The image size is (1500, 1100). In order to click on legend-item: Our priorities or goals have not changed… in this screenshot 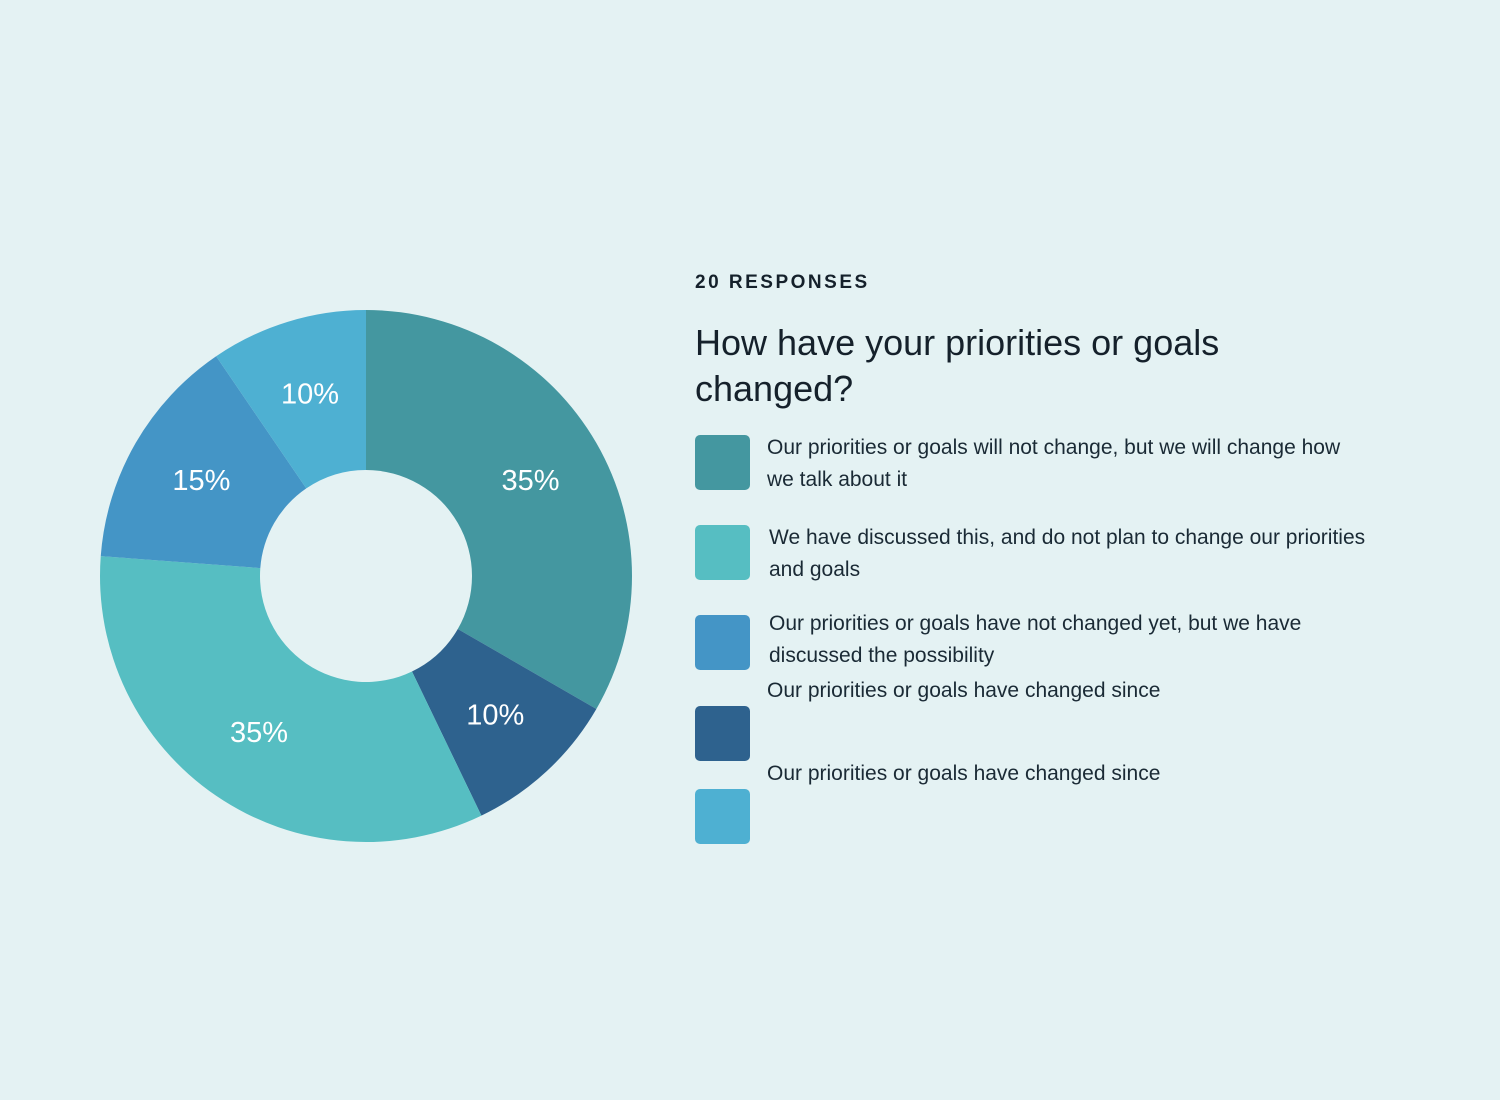, I will do `click(1045, 641)`.